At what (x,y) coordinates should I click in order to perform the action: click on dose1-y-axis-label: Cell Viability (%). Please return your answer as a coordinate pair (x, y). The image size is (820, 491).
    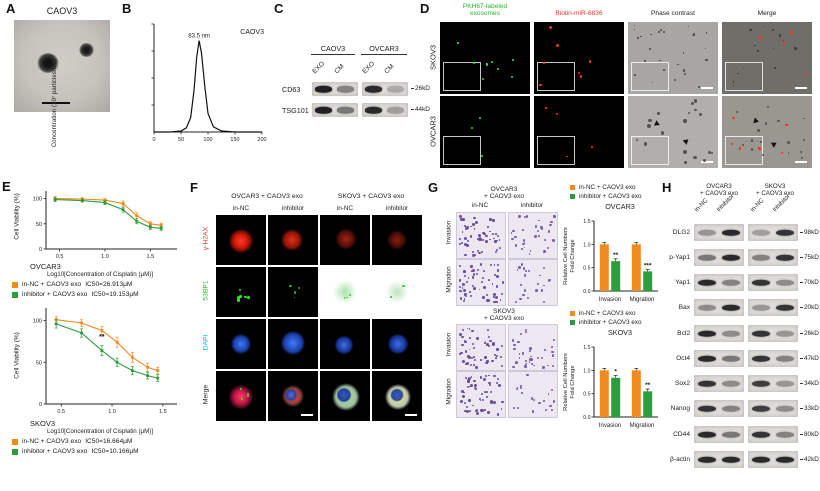
    Looking at the image, I should click on (17, 216).